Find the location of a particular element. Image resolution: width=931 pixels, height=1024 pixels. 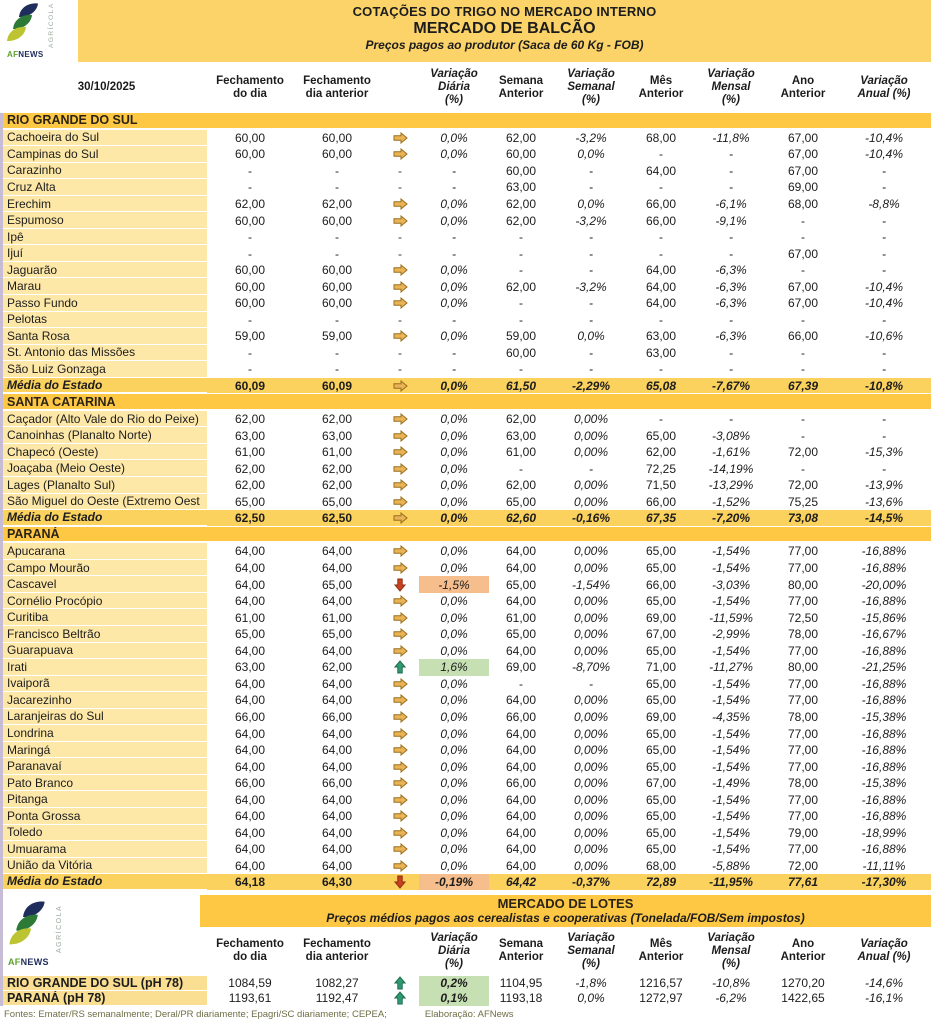

city-name-cell: Campinas do Sul is located at coordinates (103, 154).